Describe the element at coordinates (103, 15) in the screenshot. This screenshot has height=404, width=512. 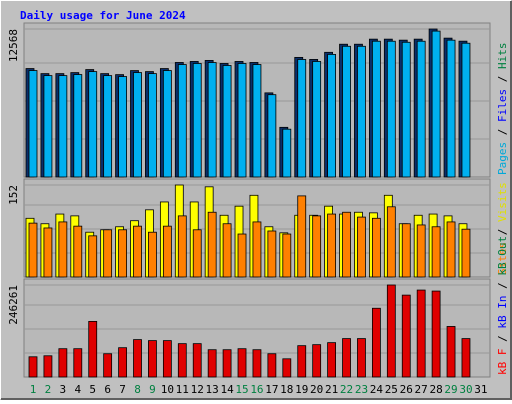
I see `chart-title: Daily usage for June 2024` at that location.